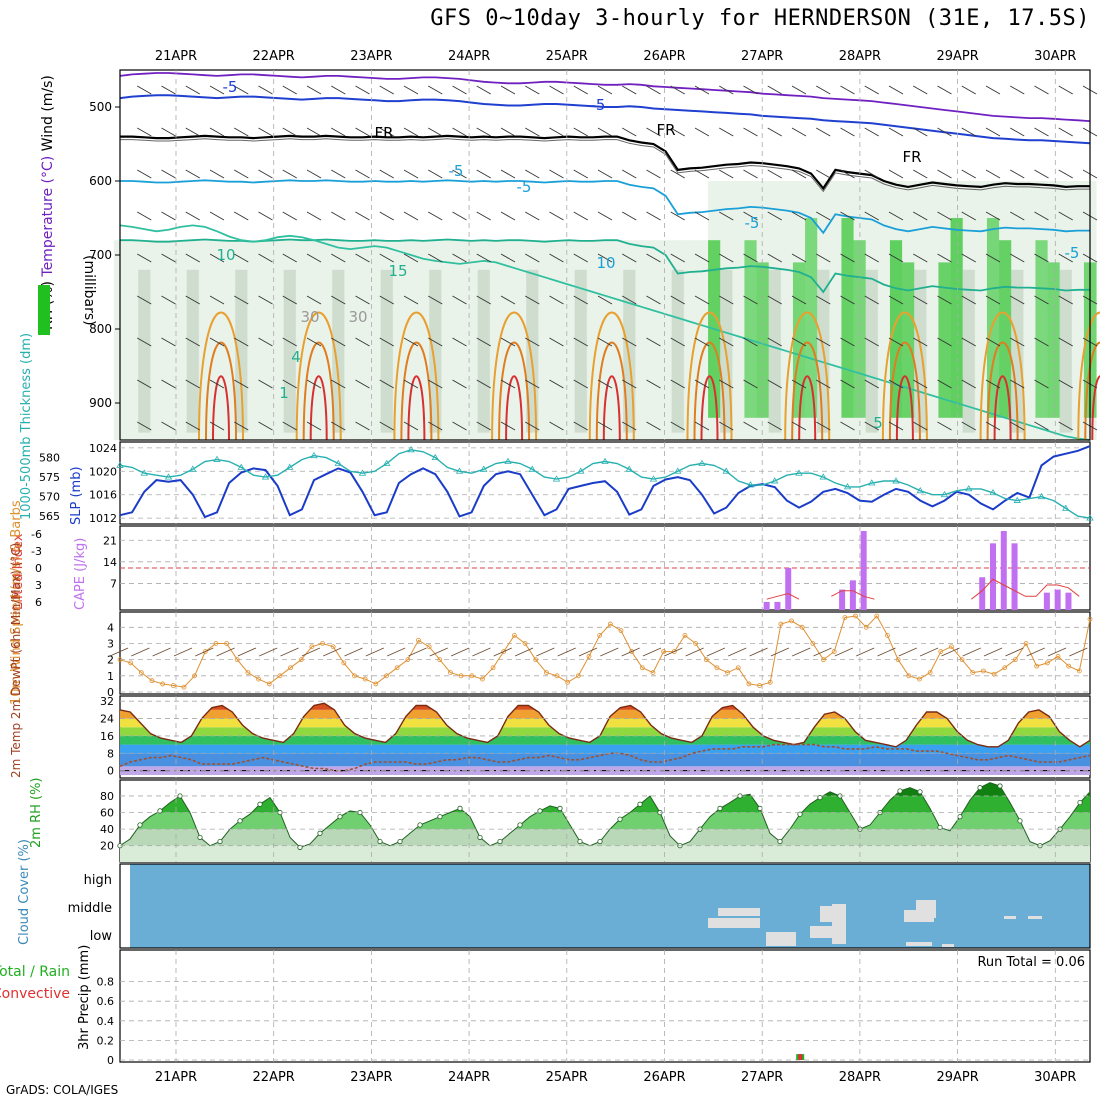 This screenshot has height=1100, width=1100. I want to click on cloud-ylabel: Cloud Cover (%), so click(24, 892).